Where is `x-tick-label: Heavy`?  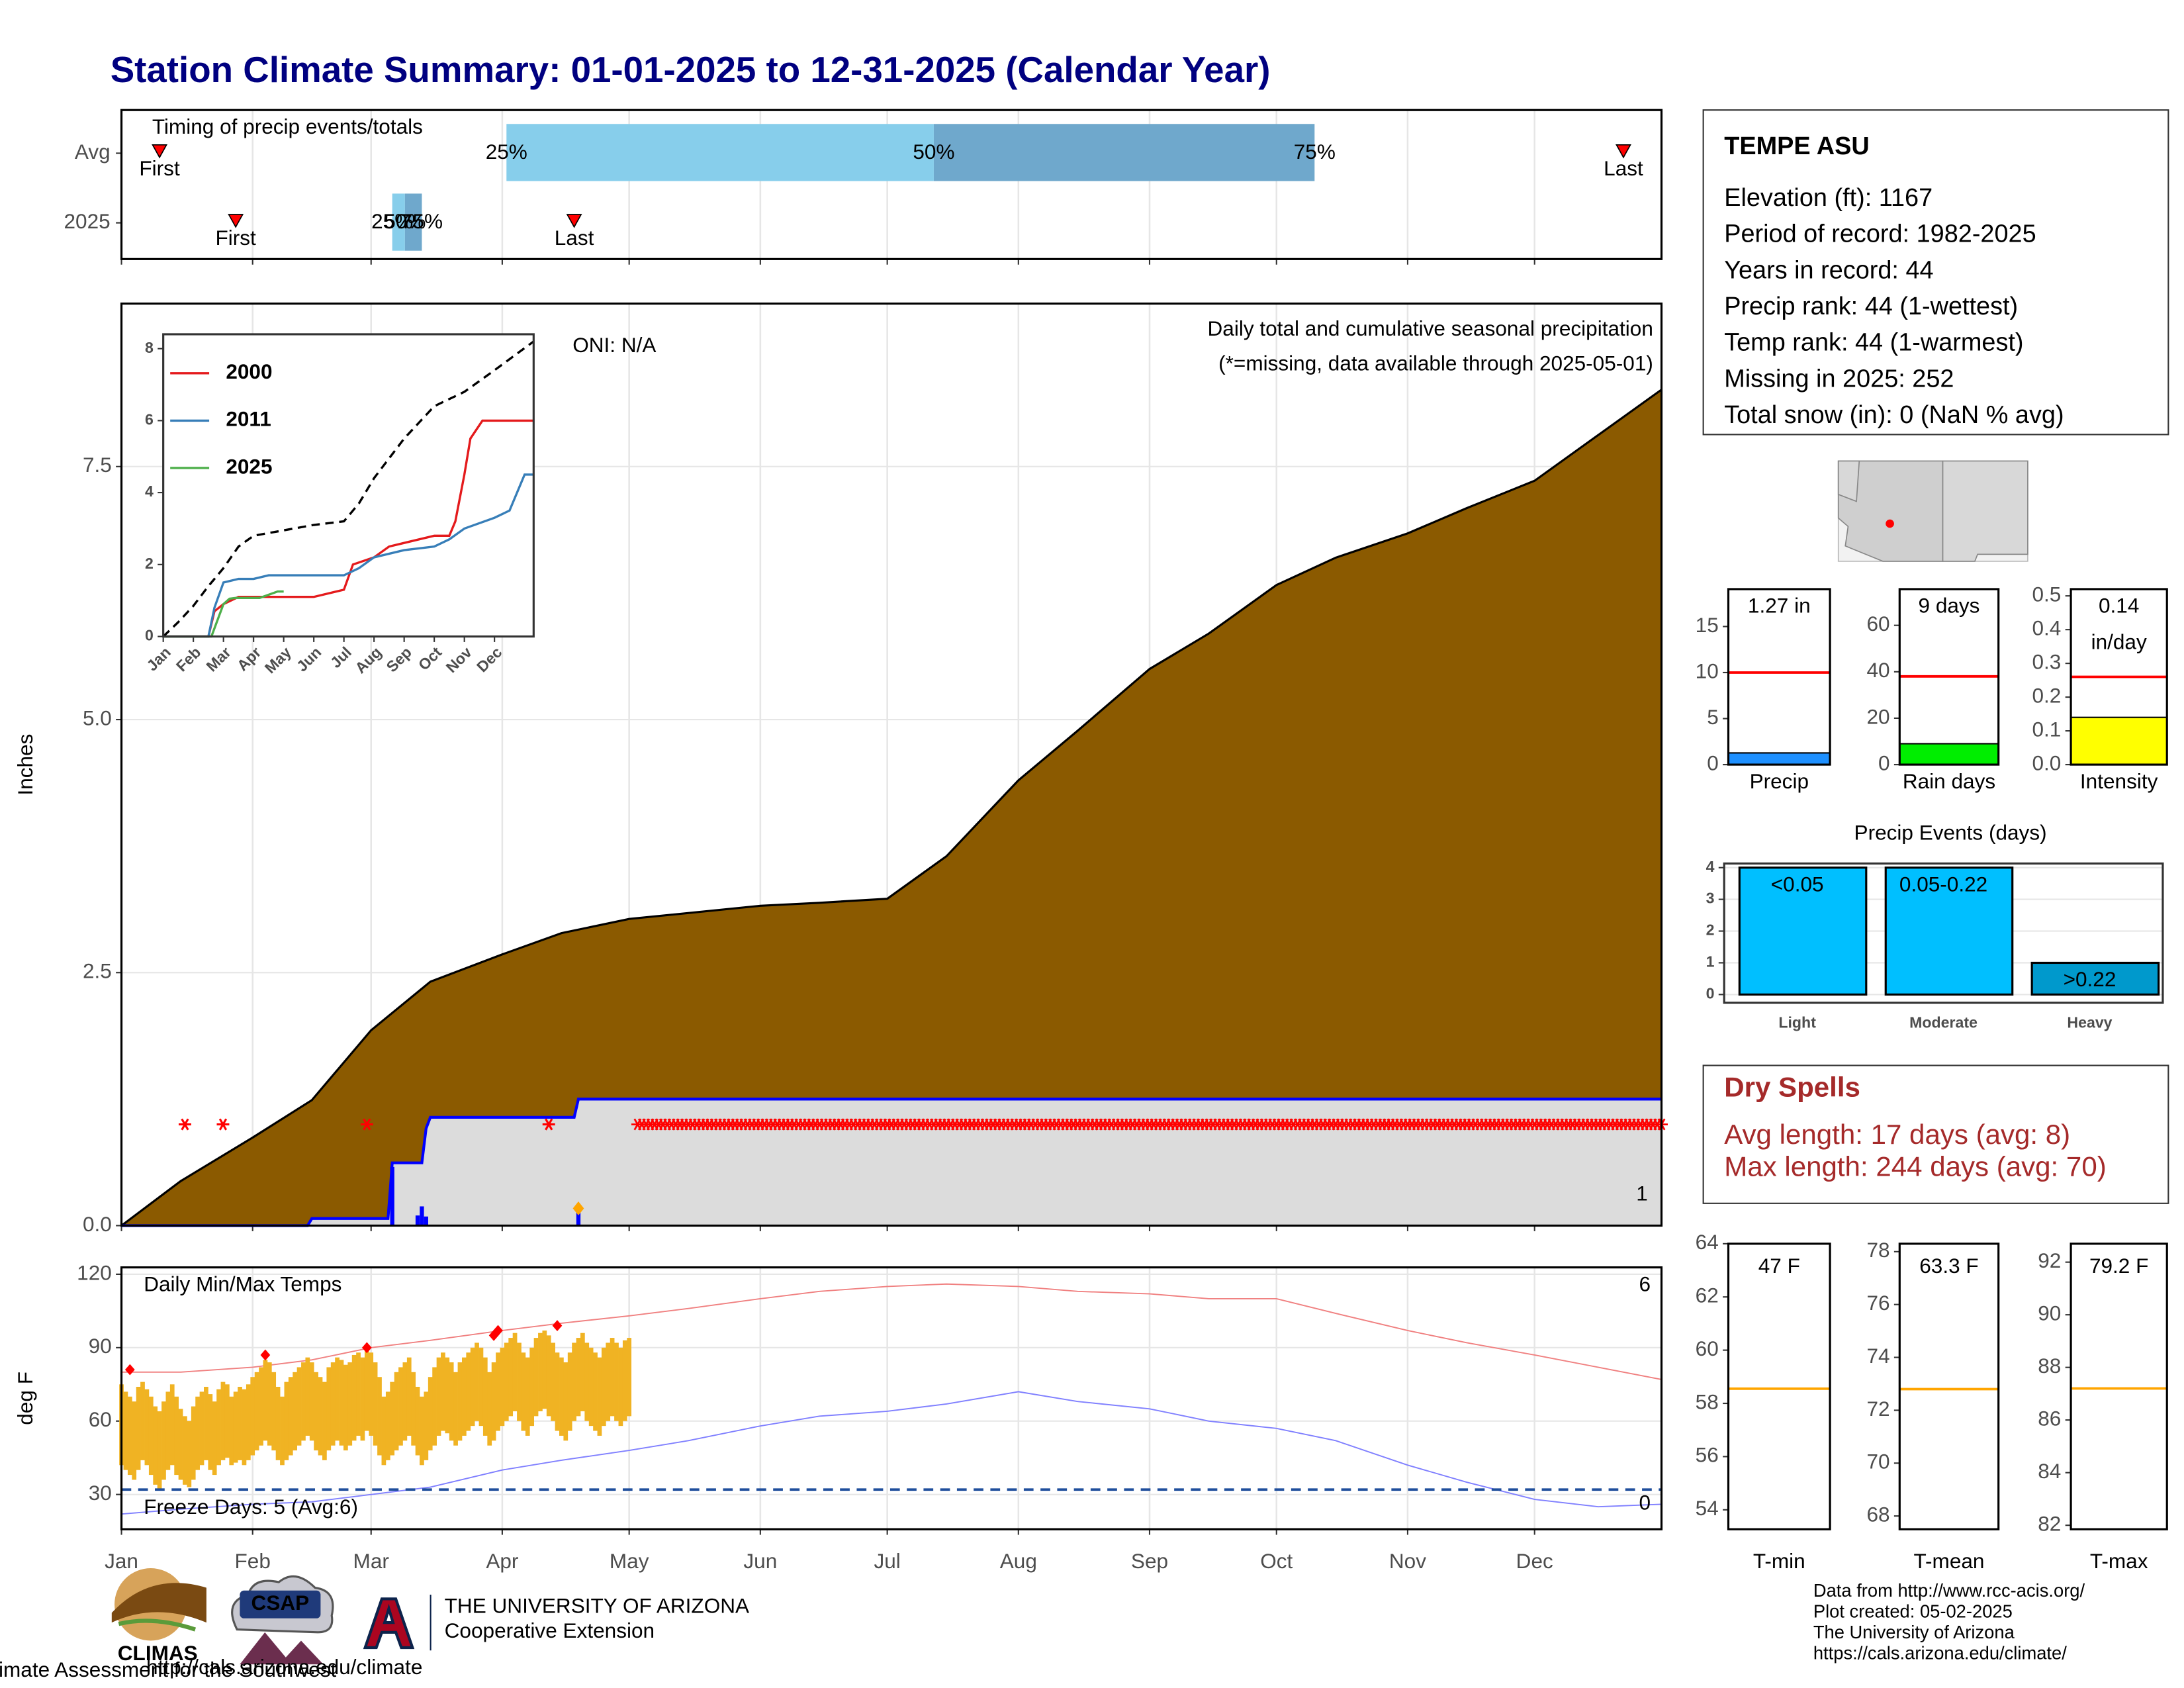 x-tick-label: Heavy is located at coordinates (2089, 1022).